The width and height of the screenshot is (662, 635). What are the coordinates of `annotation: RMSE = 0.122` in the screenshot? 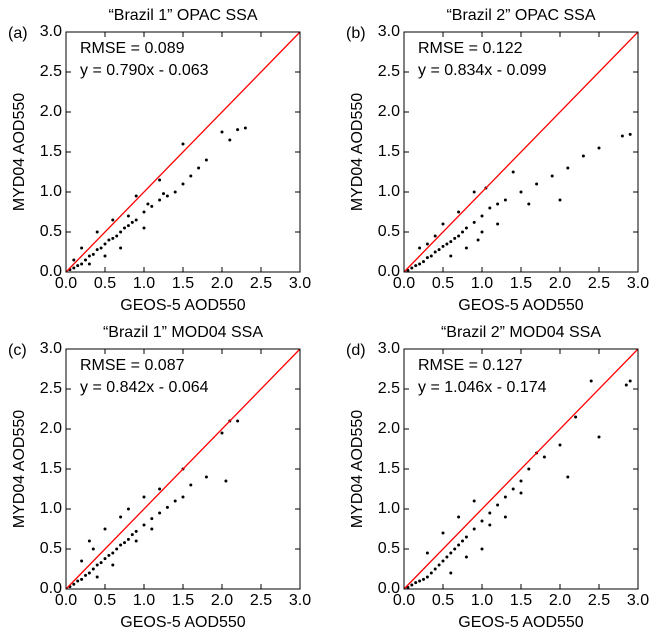 It's located at (470, 48).